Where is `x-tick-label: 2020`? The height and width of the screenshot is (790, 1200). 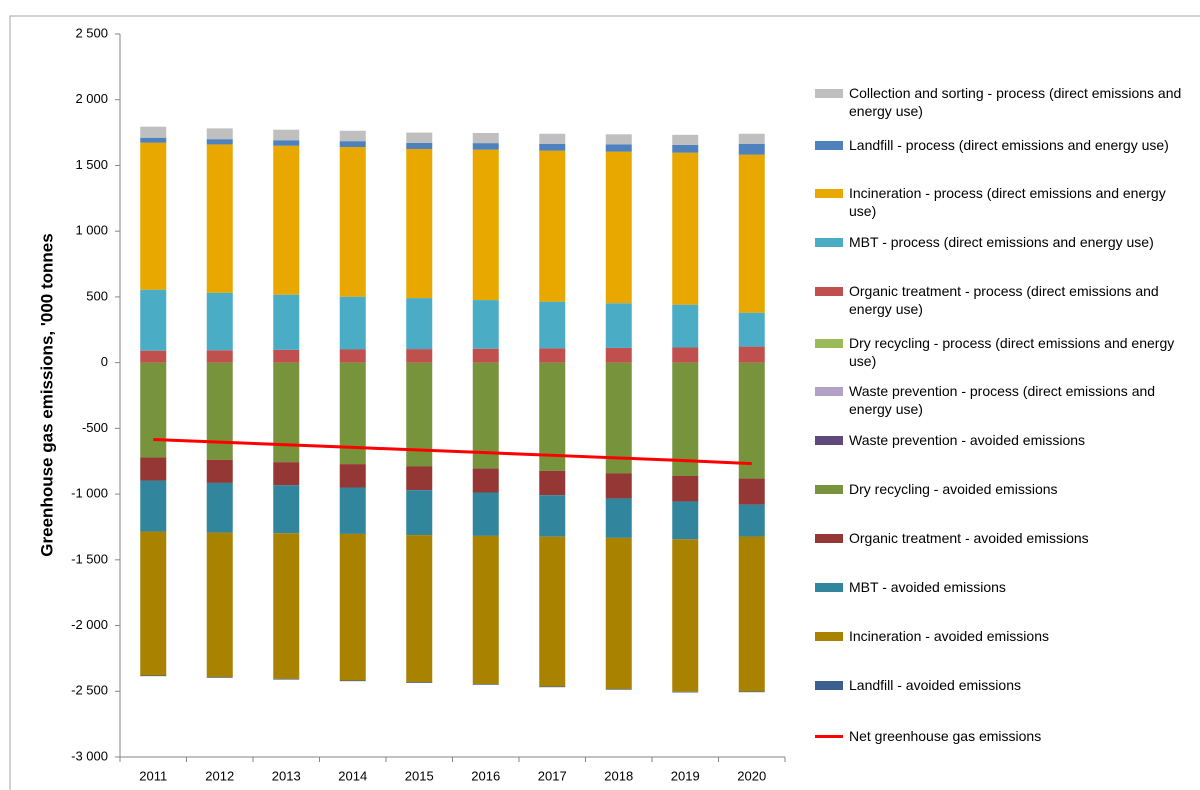 x-tick-label: 2020 is located at coordinates (751, 775).